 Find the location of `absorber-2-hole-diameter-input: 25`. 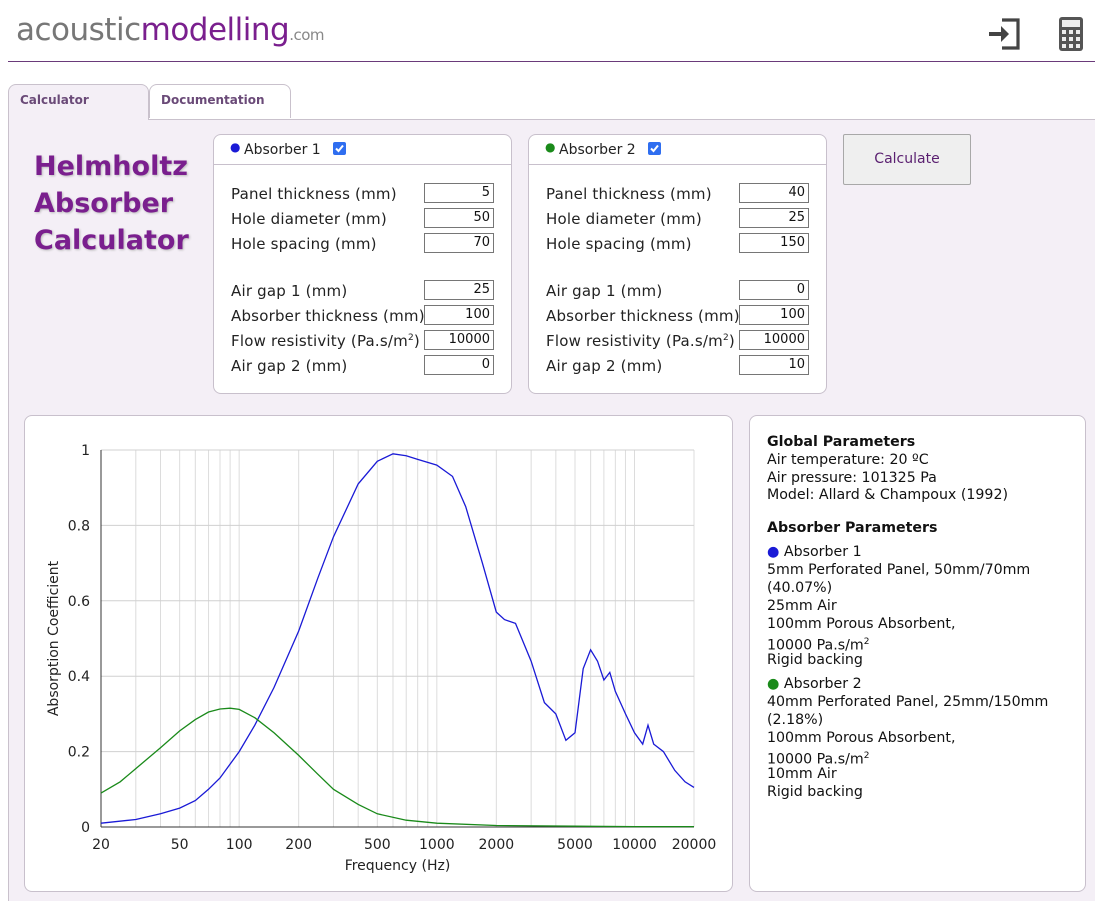

absorber-2-hole-diameter-input: 25 is located at coordinates (774, 218).